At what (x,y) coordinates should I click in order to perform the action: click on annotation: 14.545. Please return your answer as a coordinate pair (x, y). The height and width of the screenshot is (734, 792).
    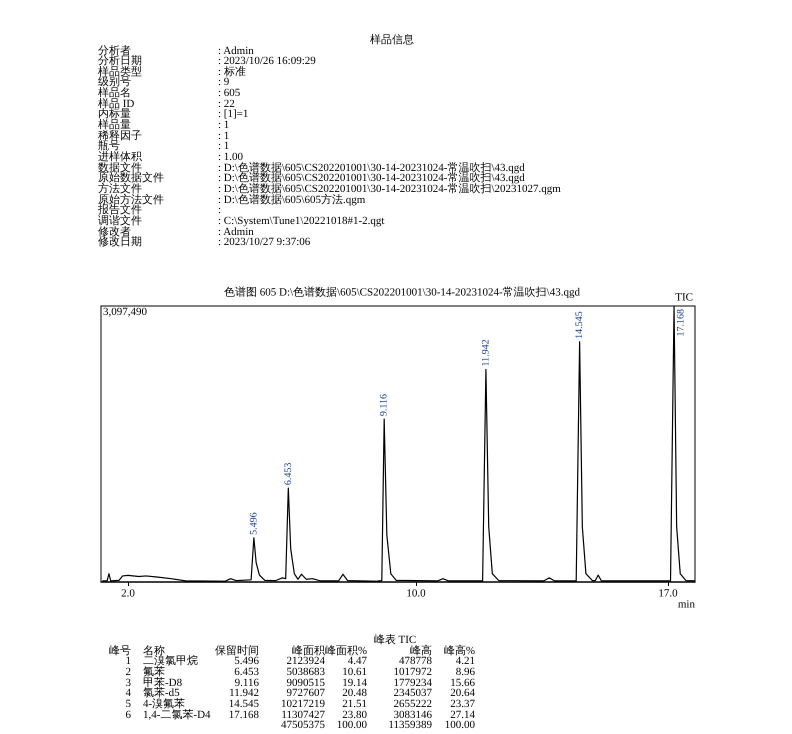
    Looking at the image, I should click on (580, 325).